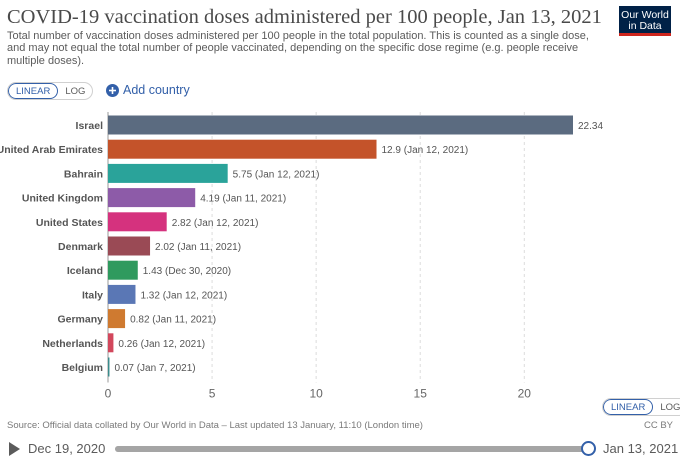  Describe the element at coordinates (62, 199) in the screenshot. I see `category-label: United Kingdom` at that location.